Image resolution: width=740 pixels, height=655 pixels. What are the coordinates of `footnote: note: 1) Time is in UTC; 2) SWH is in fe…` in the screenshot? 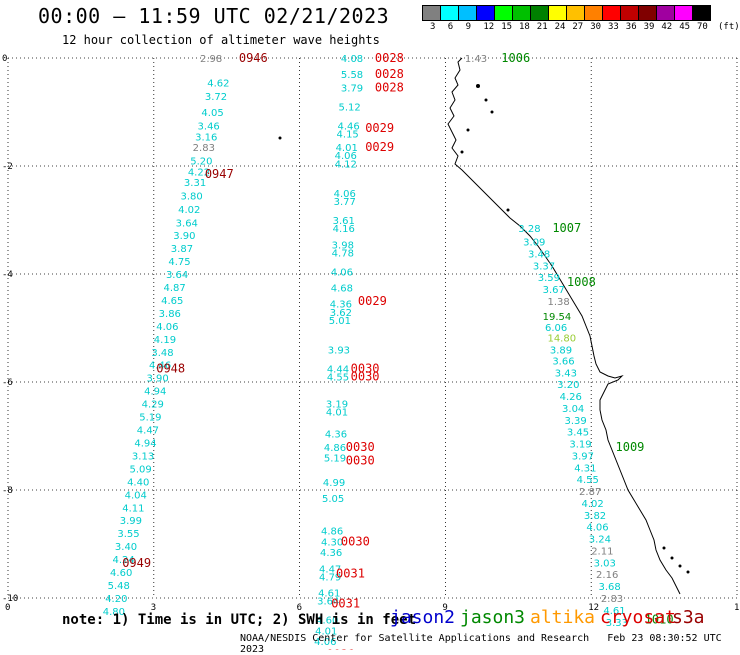 It's located at (239, 620).